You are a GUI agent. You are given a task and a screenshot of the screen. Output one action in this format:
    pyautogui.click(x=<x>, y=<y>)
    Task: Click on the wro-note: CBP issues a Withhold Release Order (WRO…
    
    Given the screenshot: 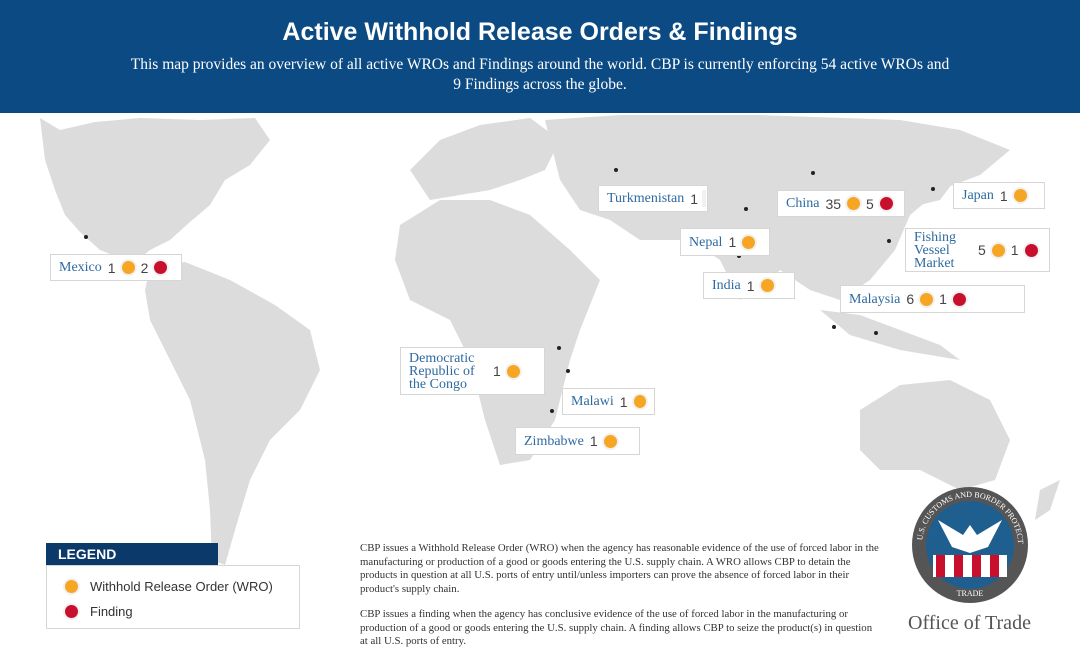 What is the action you would take?
    pyautogui.click(x=619, y=568)
    